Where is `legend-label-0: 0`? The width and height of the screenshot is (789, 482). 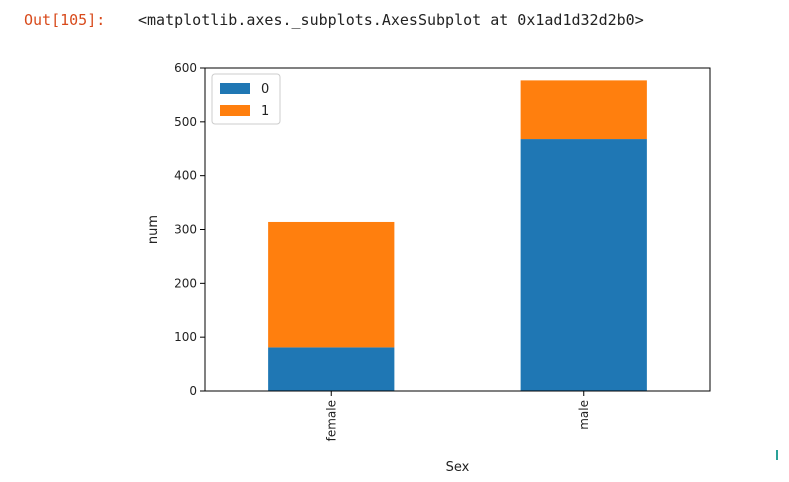 legend-label-0: 0 is located at coordinates (265, 89).